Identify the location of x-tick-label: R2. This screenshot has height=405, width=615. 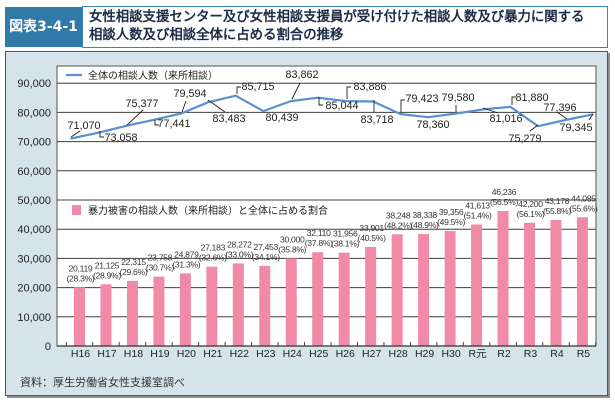
(504, 354).